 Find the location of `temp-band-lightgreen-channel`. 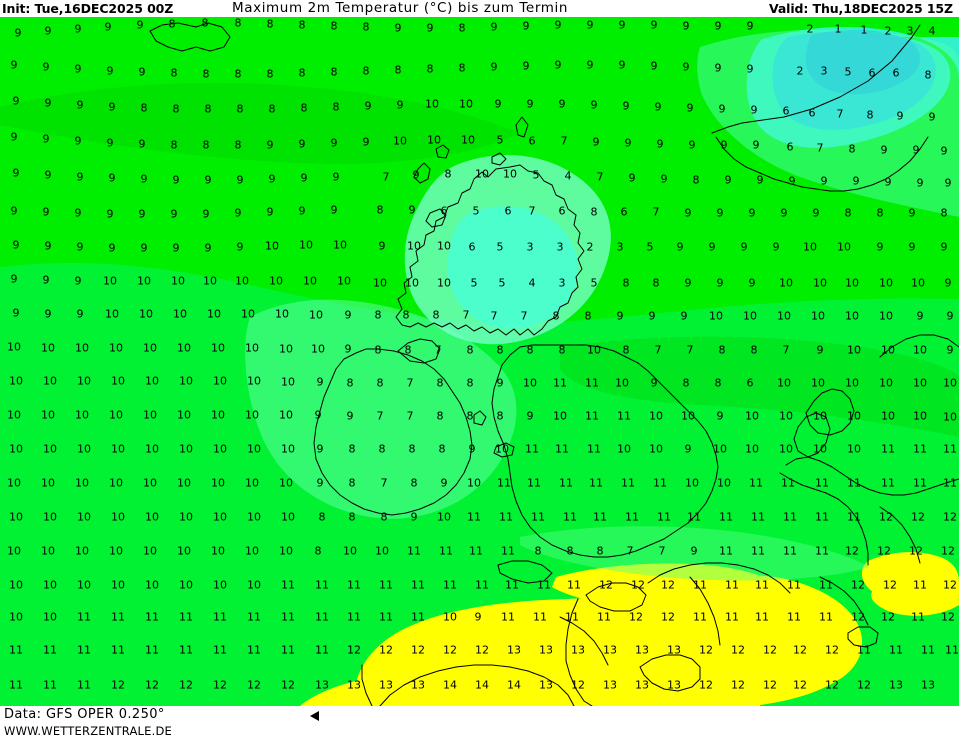

temp-band-lightgreen-channel is located at coordinates (695, 553).